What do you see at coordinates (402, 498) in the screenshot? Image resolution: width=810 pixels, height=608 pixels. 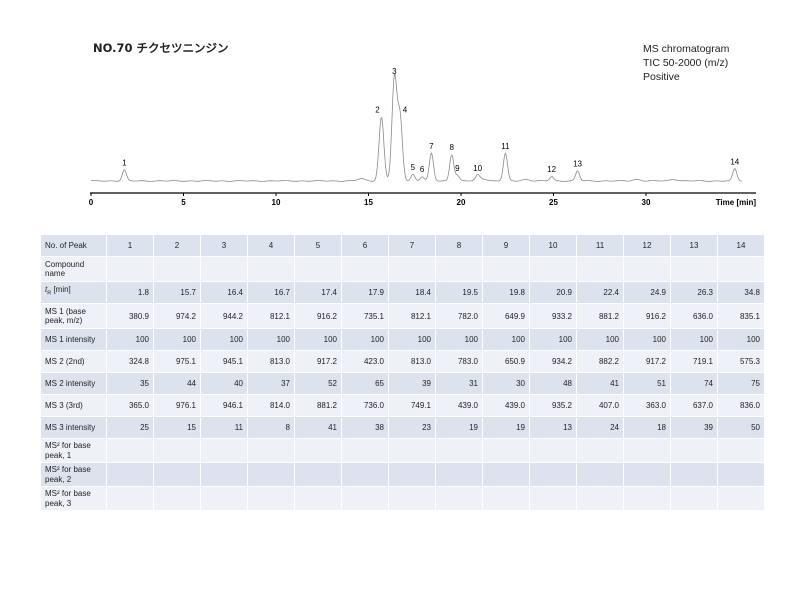 I see `table-row: MS² for base peak, 3` at bounding box center [402, 498].